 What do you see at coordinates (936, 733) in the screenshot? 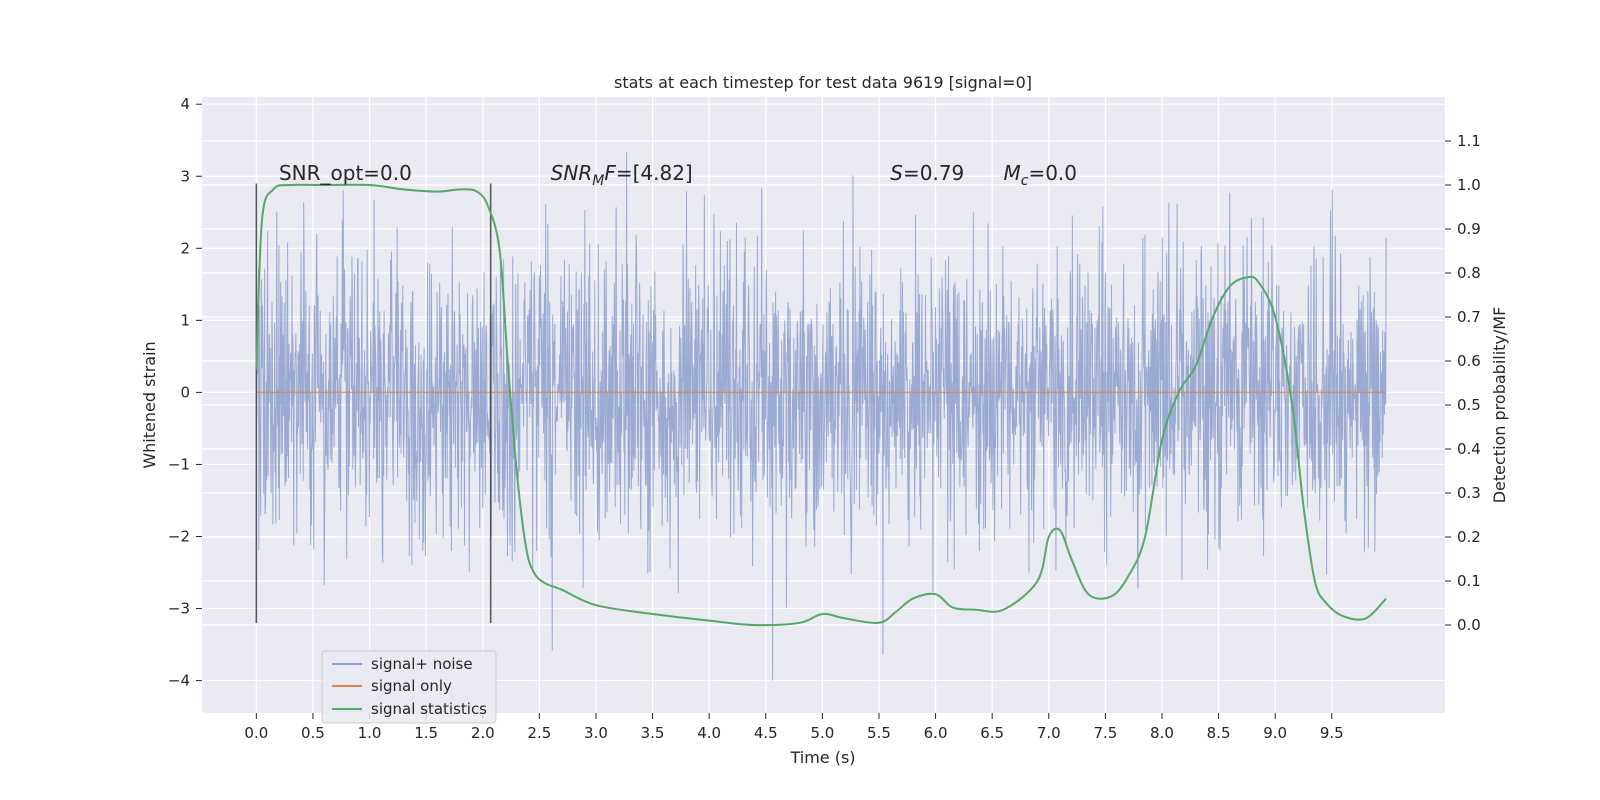
I see `x-tick-label: 6.0` at bounding box center [936, 733].